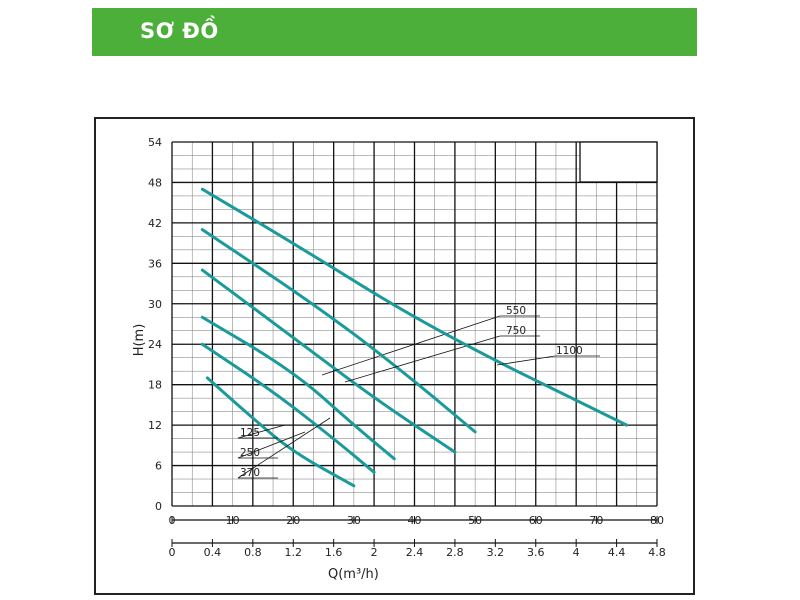  I want to click on series-label: 125, so click(250, 433).